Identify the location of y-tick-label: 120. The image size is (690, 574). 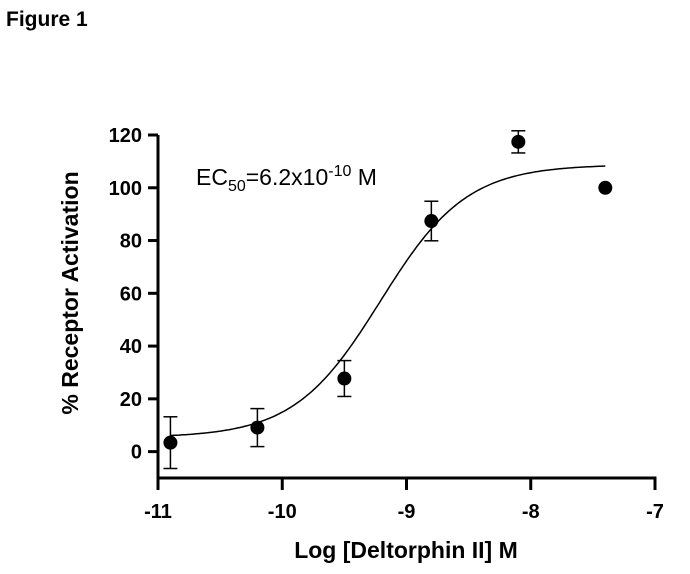
(125, 136).